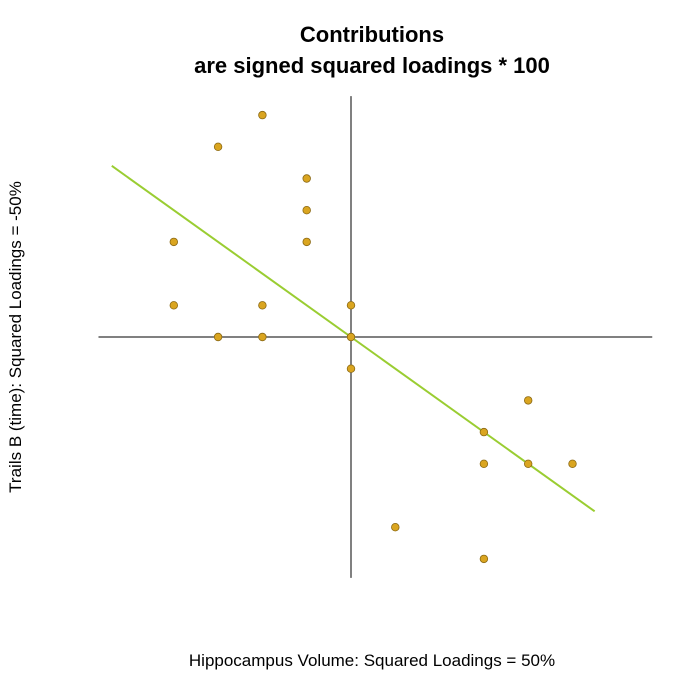 Image resolution: width=700 pixels, height=700 pixels. Describe the element at coordinates (372, 65) in the screenshot. I see `chart-subtitle: are signed squared loadings * 100` at that location.